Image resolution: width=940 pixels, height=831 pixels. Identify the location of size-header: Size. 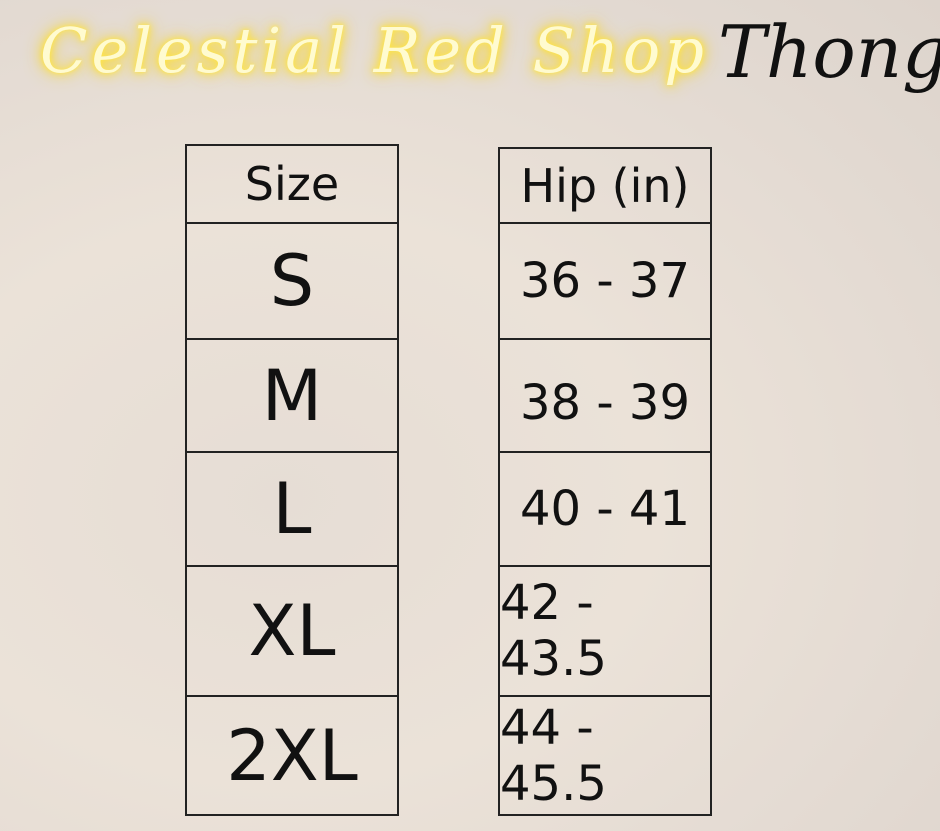
(292, 183).